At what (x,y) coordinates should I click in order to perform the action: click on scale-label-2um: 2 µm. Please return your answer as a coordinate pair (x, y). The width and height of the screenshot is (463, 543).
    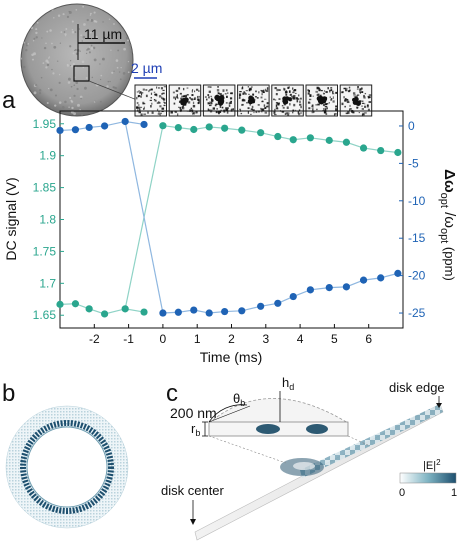
    Looking at the image, I should click on (146, 68).